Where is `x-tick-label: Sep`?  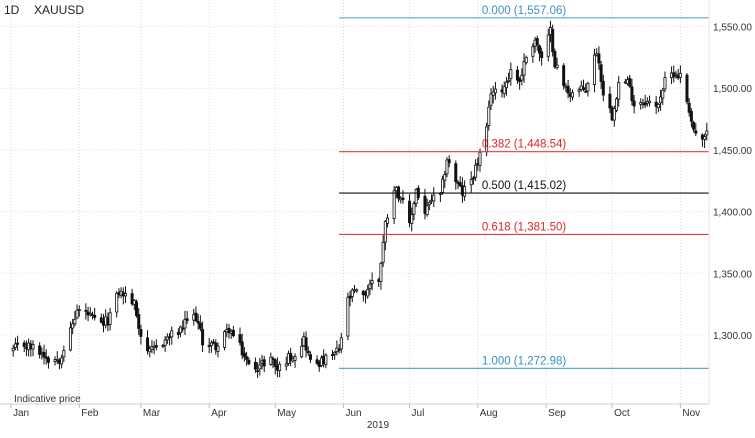 x-tick-label: Sep is located at coordinates (557, 413).